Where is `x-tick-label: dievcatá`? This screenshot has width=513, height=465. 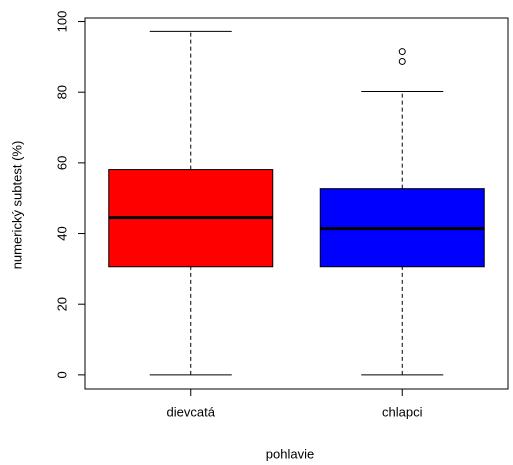
x-tick-label: dievcatá is located at coordinates (191, 411).